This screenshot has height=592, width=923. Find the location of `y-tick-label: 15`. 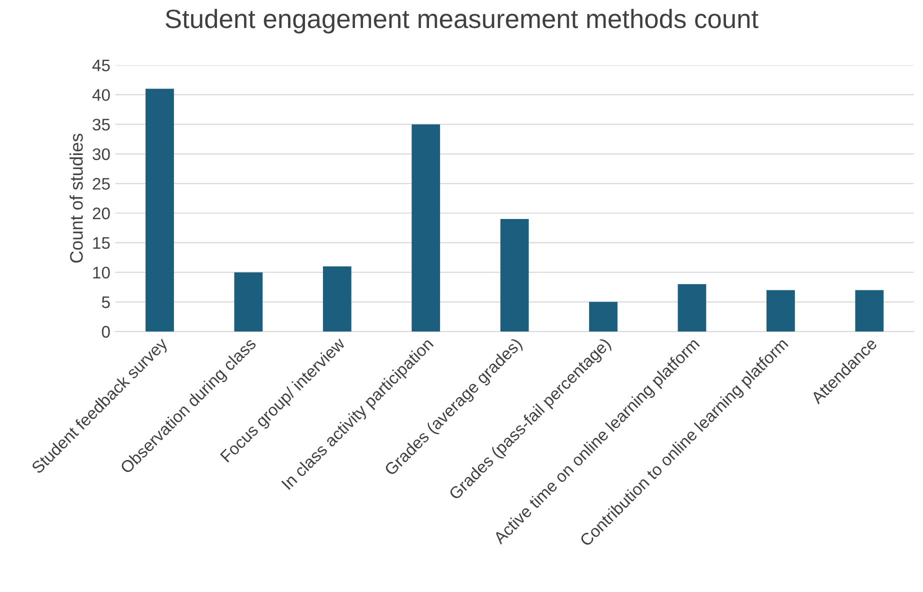

y-tick-label: 15 is located at coordinates (101, 243).